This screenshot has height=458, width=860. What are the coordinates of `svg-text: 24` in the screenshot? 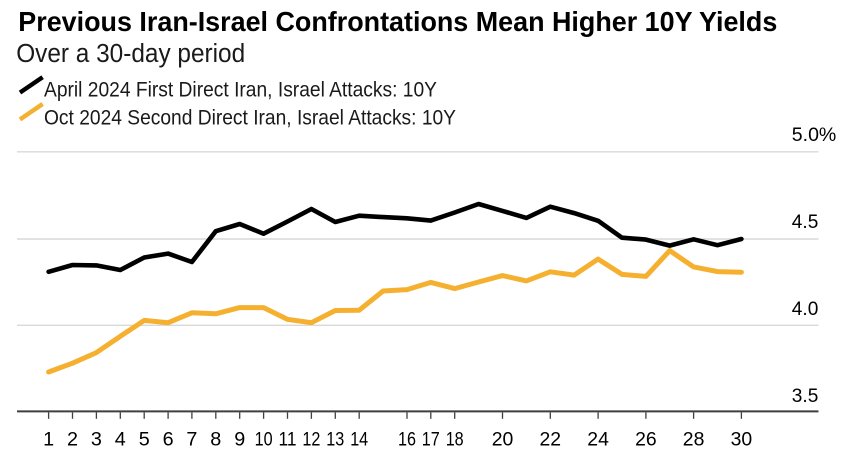 It's located at (598, 439).